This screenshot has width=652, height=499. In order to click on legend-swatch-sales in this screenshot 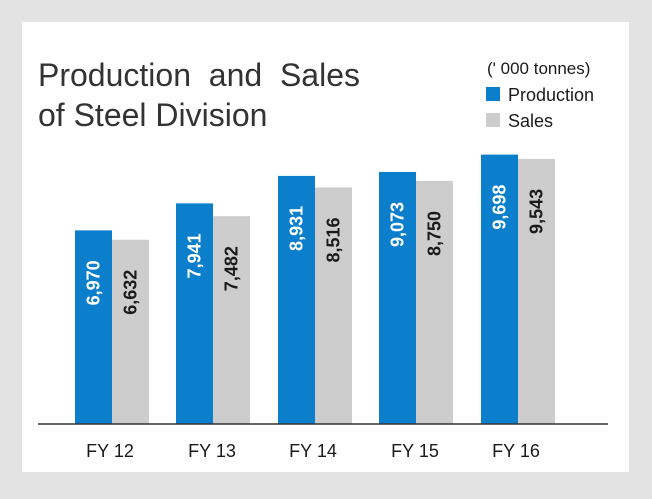, I will do `click(493, 120)`.